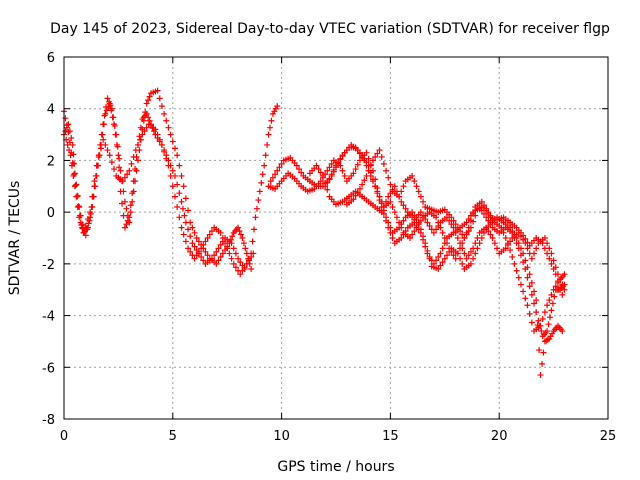 The height and width of the screenshot is (480, 640). I want to click on x-tick-label: 20, so click(499, 436).